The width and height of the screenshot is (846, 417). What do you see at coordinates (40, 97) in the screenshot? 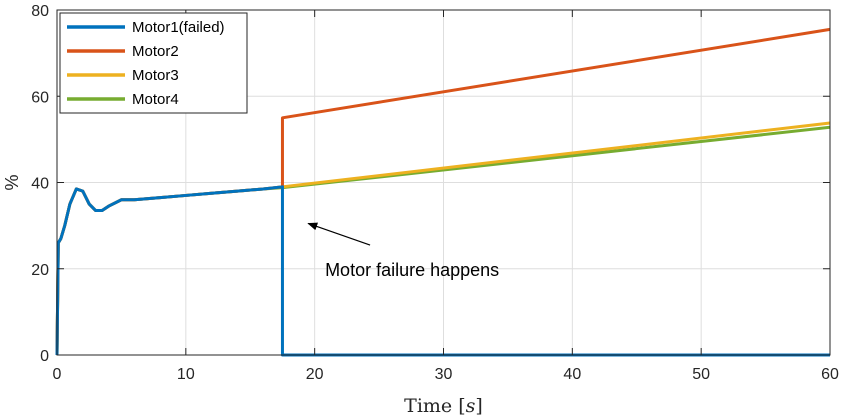
I see `y-tick-label: 60` at bounding box center [40, 97].